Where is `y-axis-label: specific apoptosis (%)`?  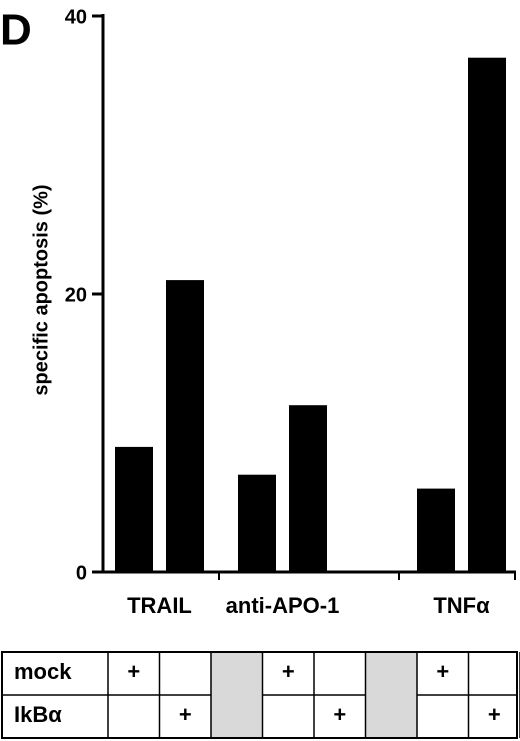 y-axis-label: specific apoptosis (%) is located at coordinates (41, 289).